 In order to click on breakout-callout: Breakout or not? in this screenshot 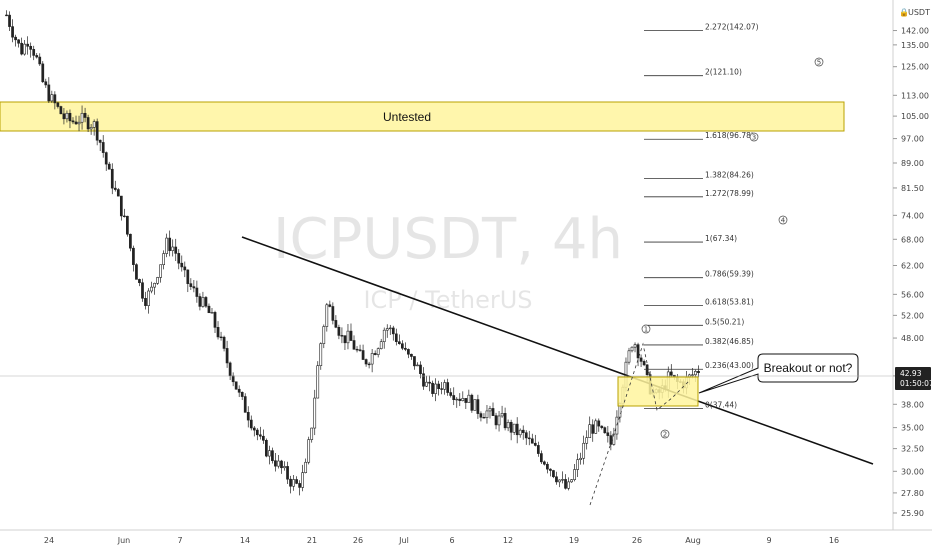, I will do `click(778, 373)`.